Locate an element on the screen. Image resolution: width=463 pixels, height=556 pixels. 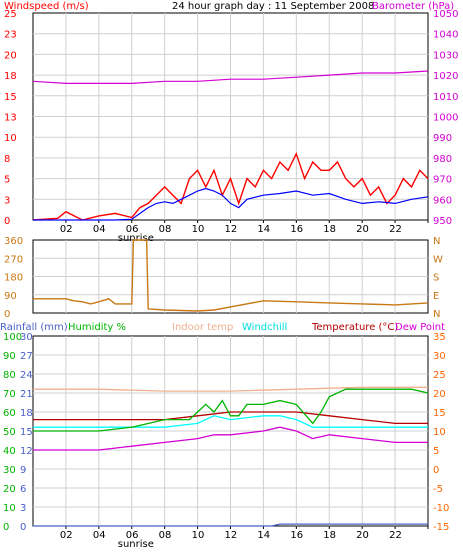
rainfall-tick-label: 12 is located at coordinates (26, 451).